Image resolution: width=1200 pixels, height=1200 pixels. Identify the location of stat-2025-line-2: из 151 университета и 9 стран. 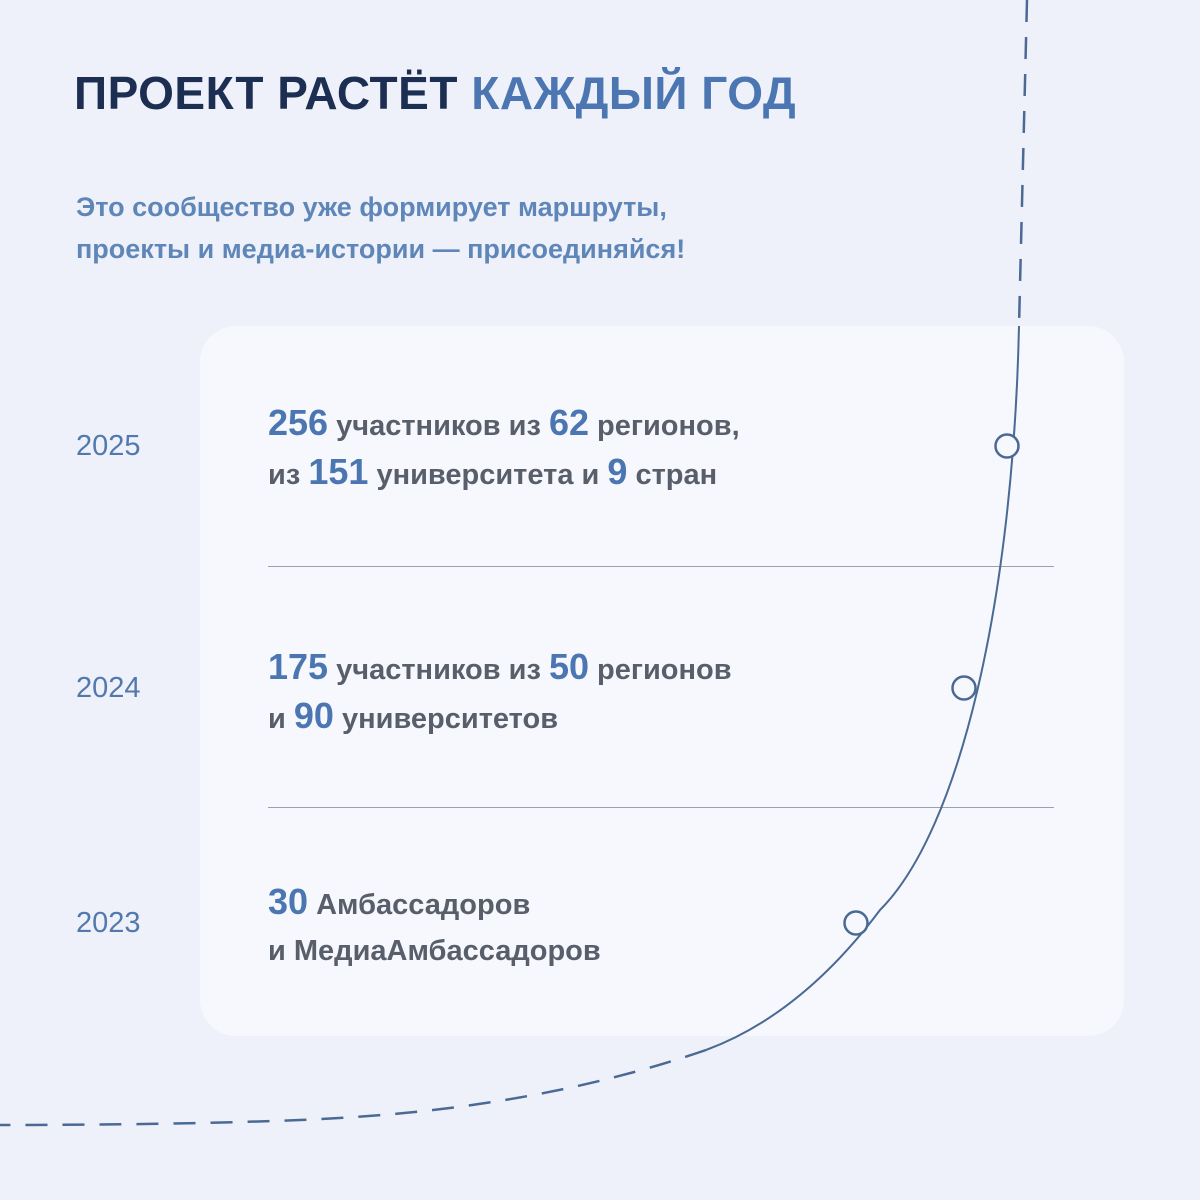
(504, 473).